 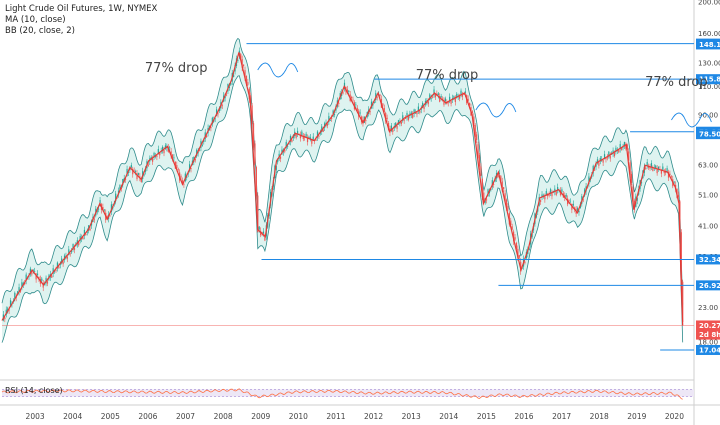 What do you see at coordinates (35, 20) in the screenshot?
I see `legend-ma: MA (10, close)` at bounding box center [35, 20].